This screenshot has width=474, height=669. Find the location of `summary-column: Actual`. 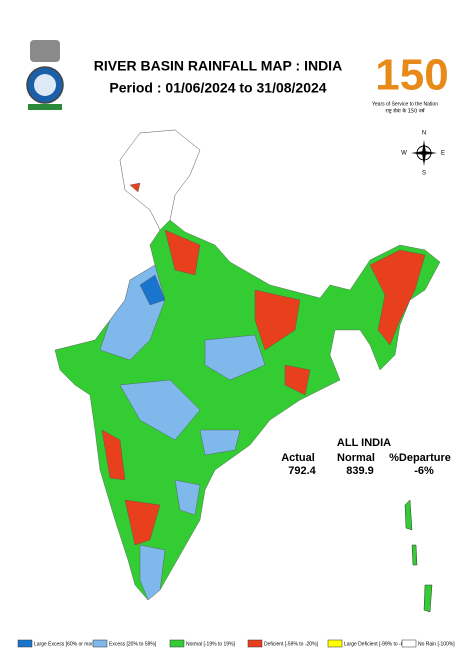

summary-column: Actual is located at coordinates (298, 458).